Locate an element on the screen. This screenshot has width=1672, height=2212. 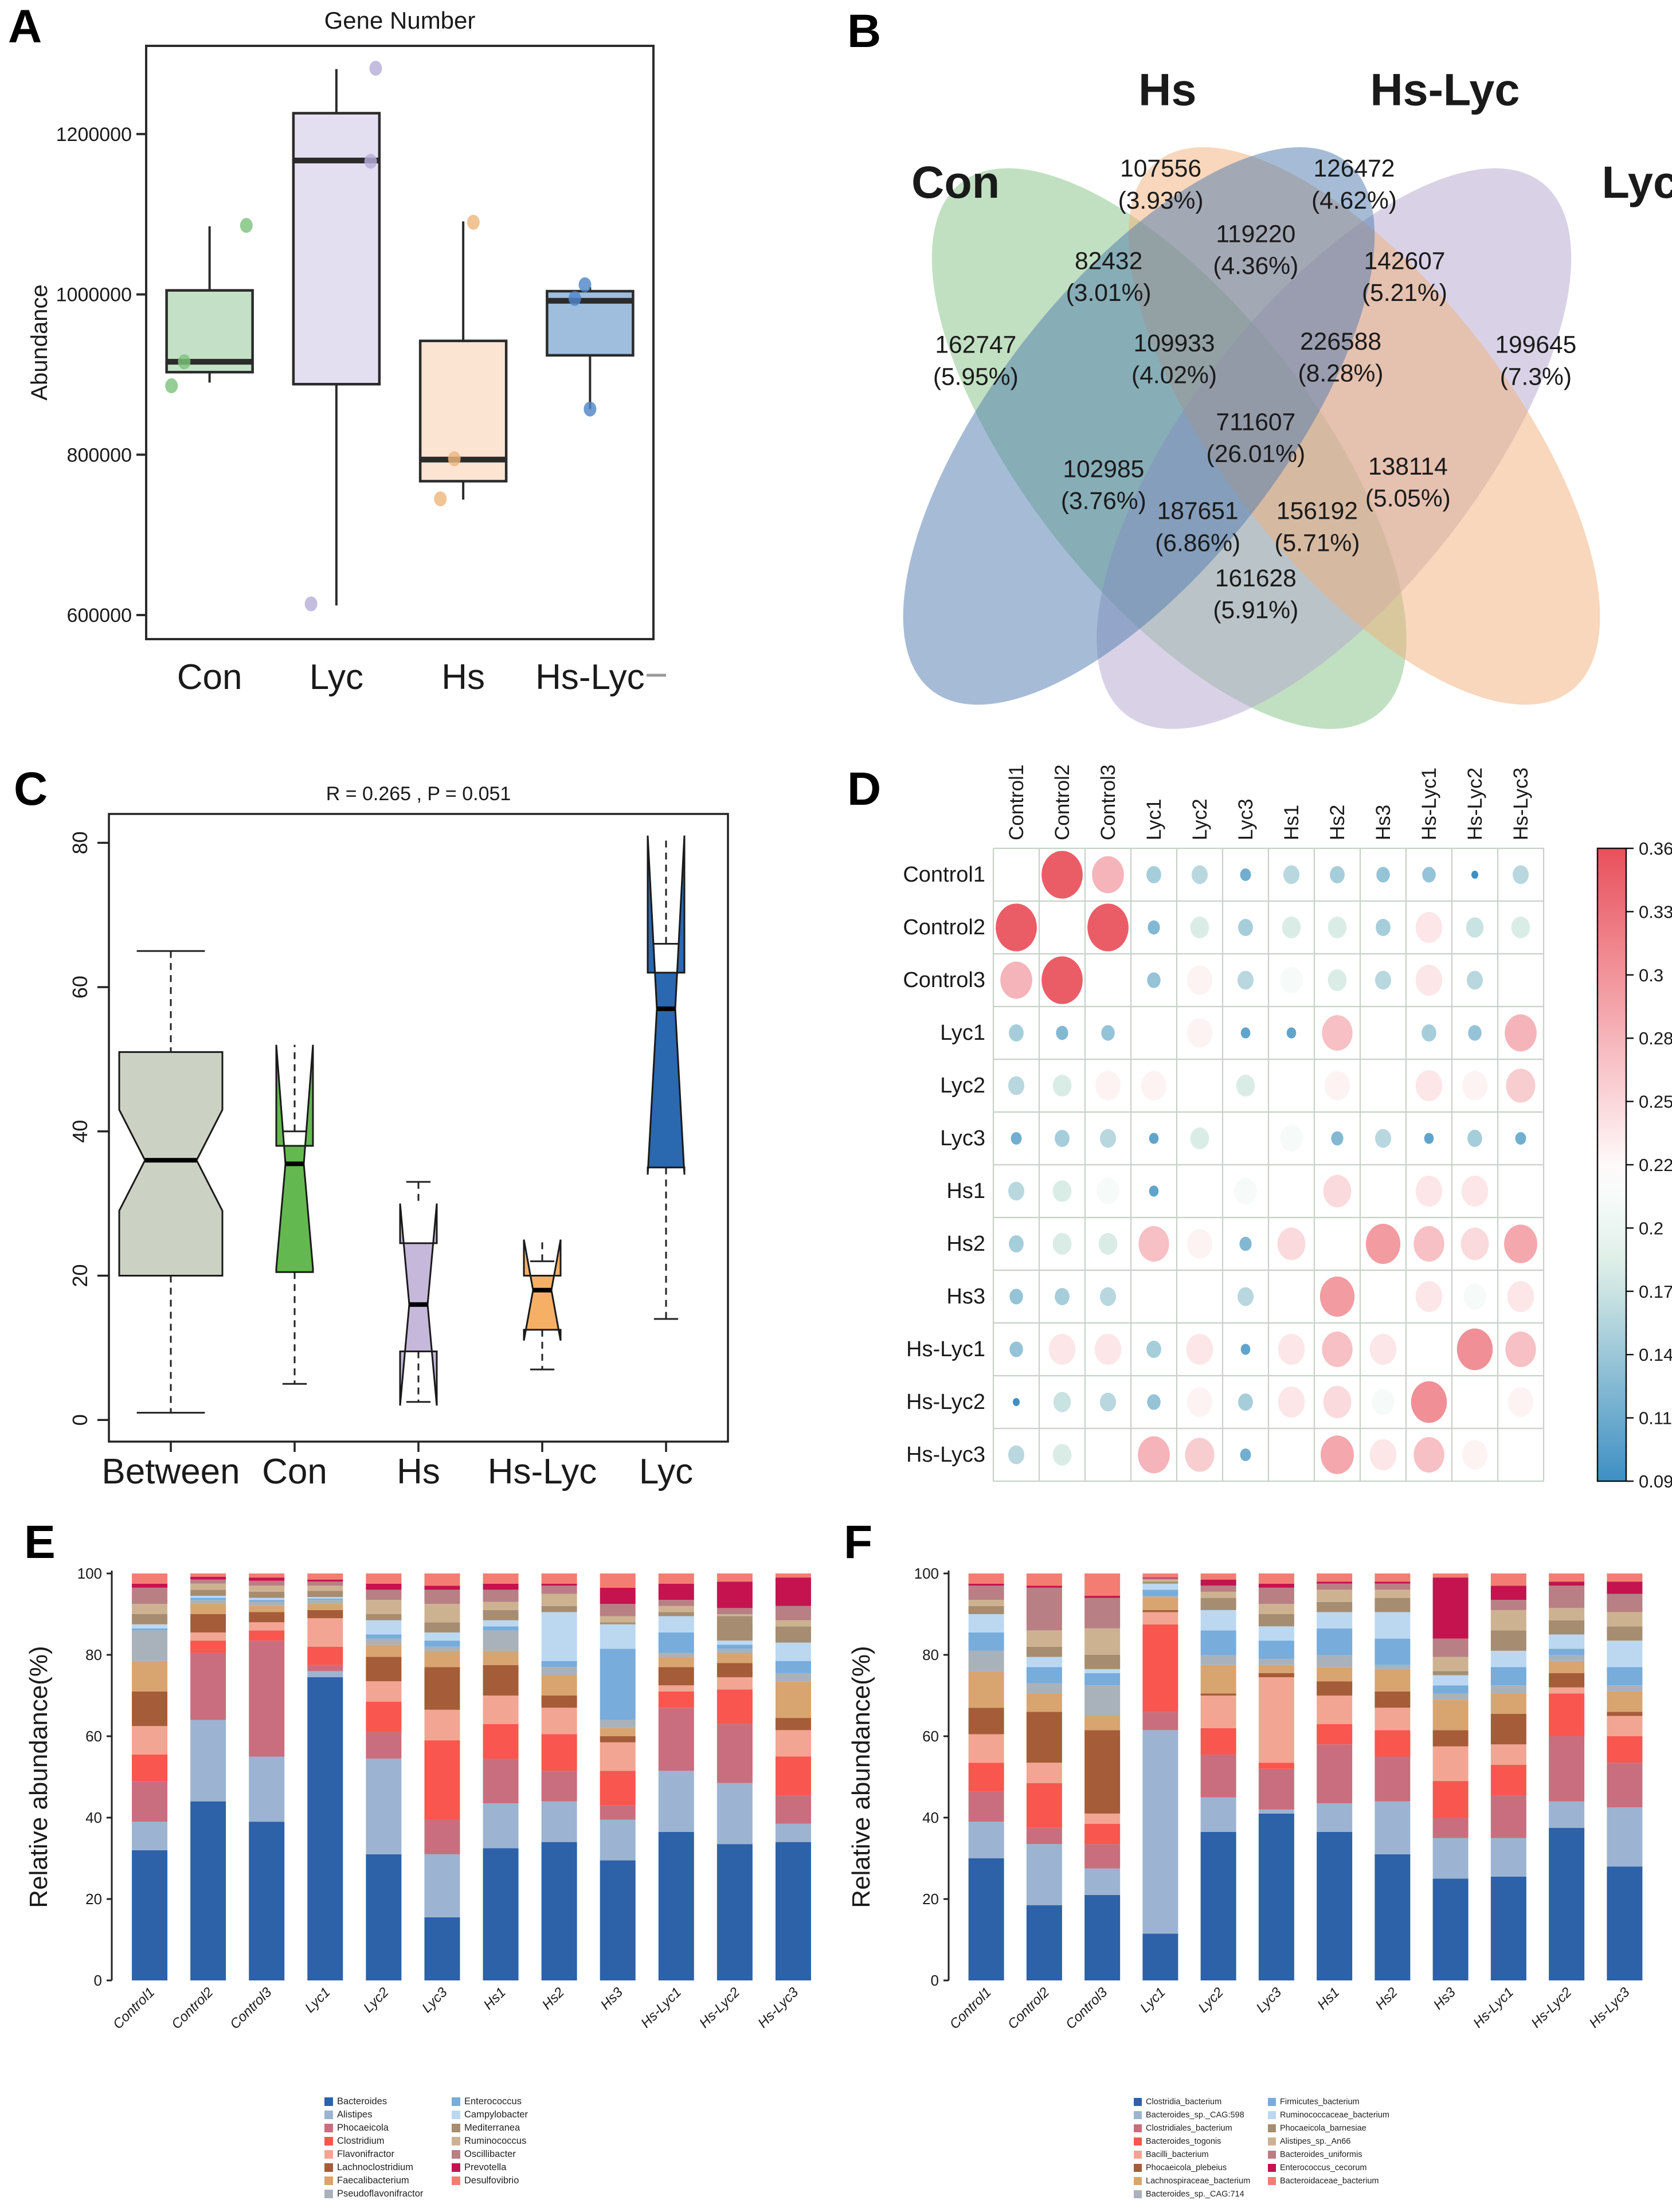
y-tick-label: 20 is located at coordinates (80, 1276).